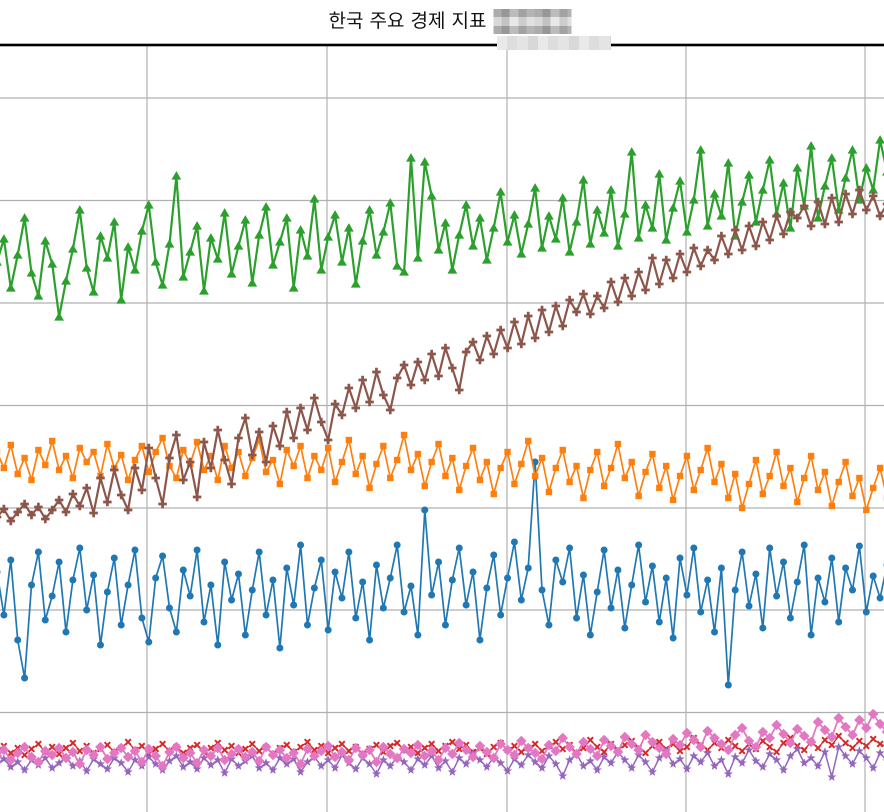 This screenshot has width=884, height=812. I want to click on series-pink-diamond, so click(442, 740).